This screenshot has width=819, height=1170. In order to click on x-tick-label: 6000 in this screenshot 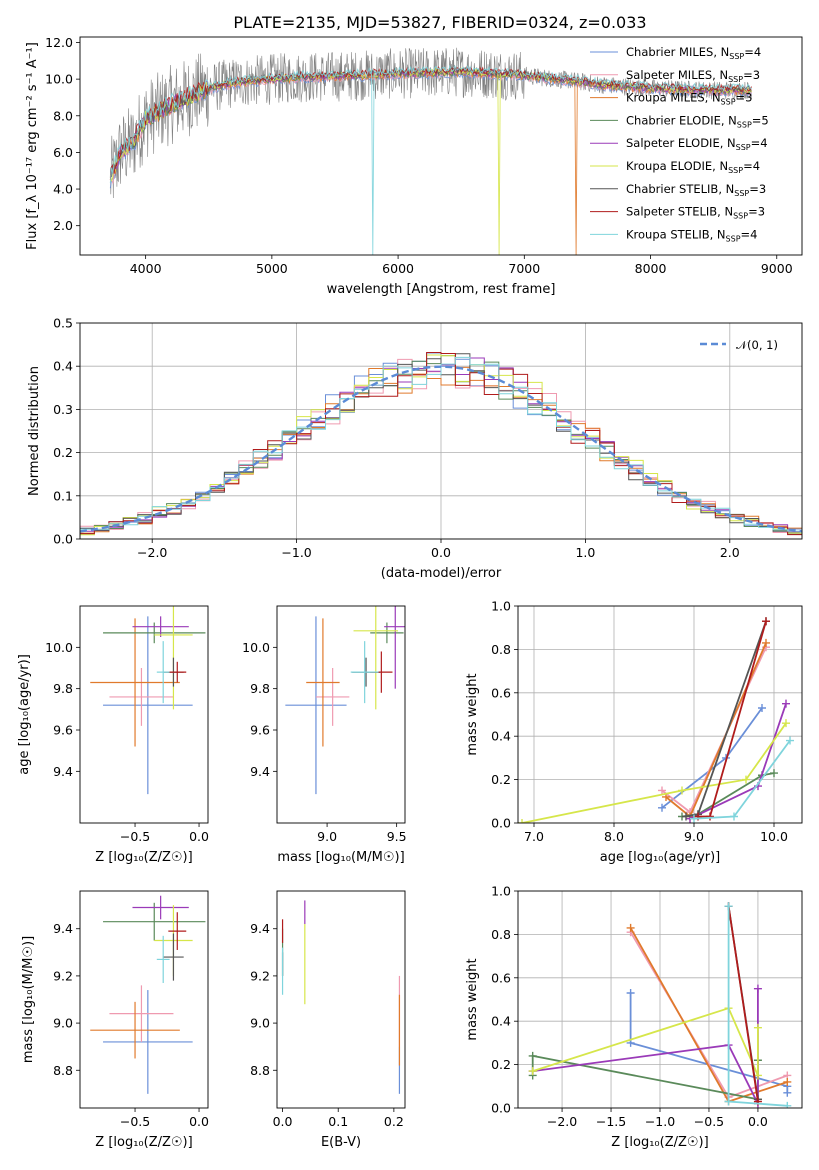, I will do `click(398, 268)`.